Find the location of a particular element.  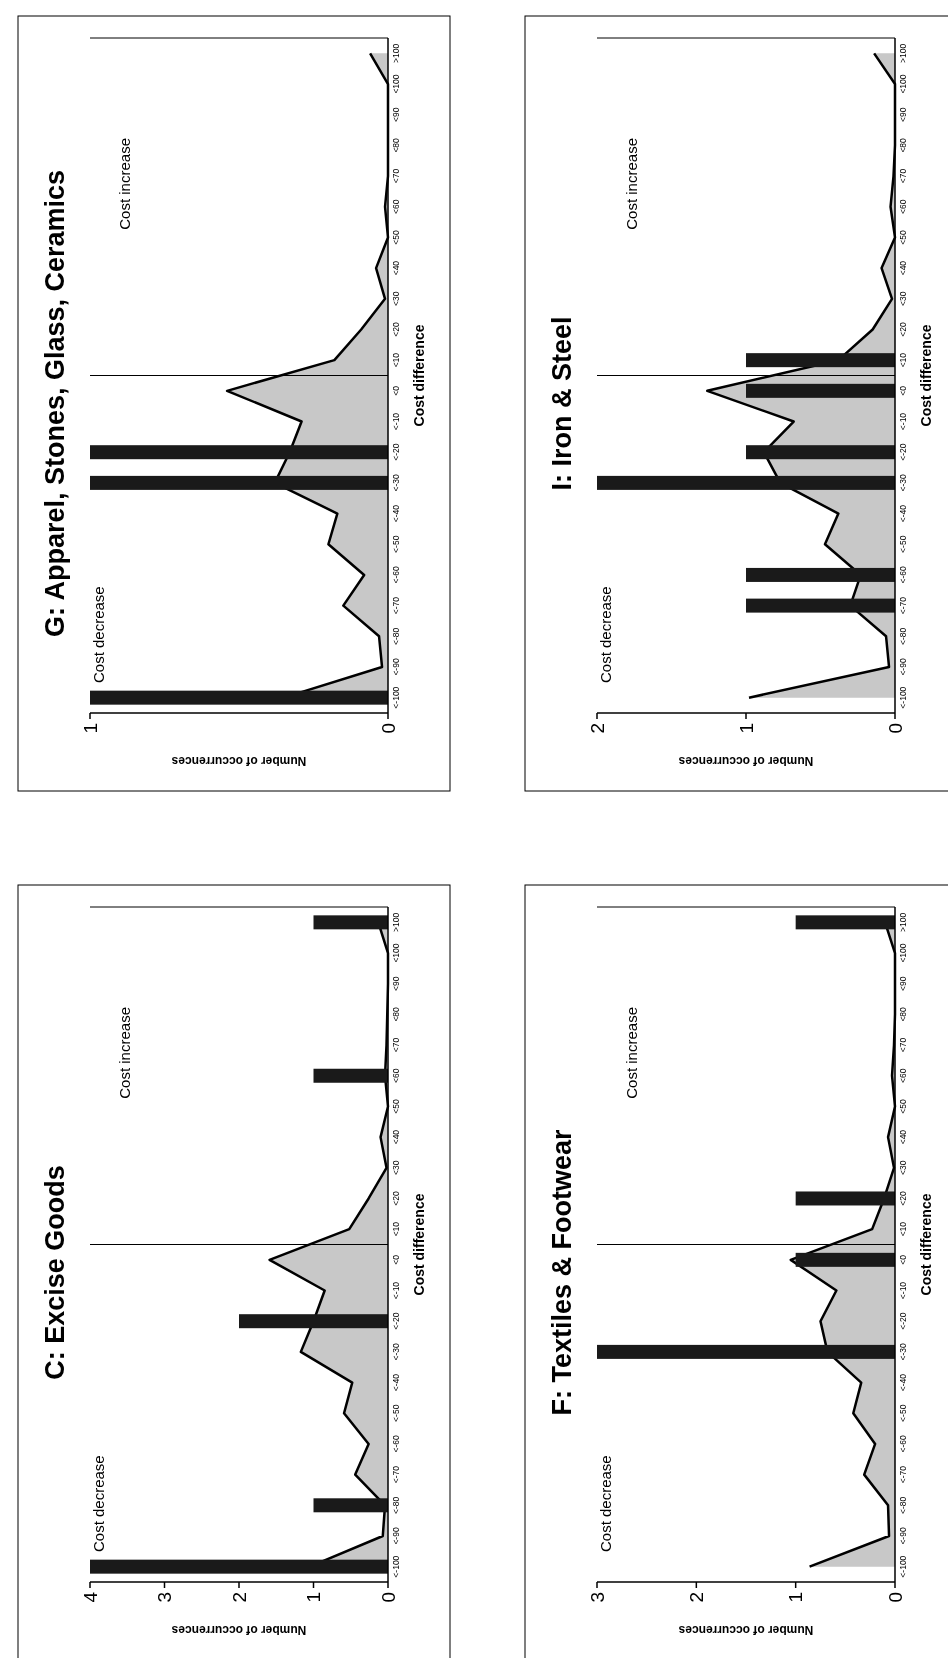

text: I: Iron & Steel is located at coordinates (562, 403).